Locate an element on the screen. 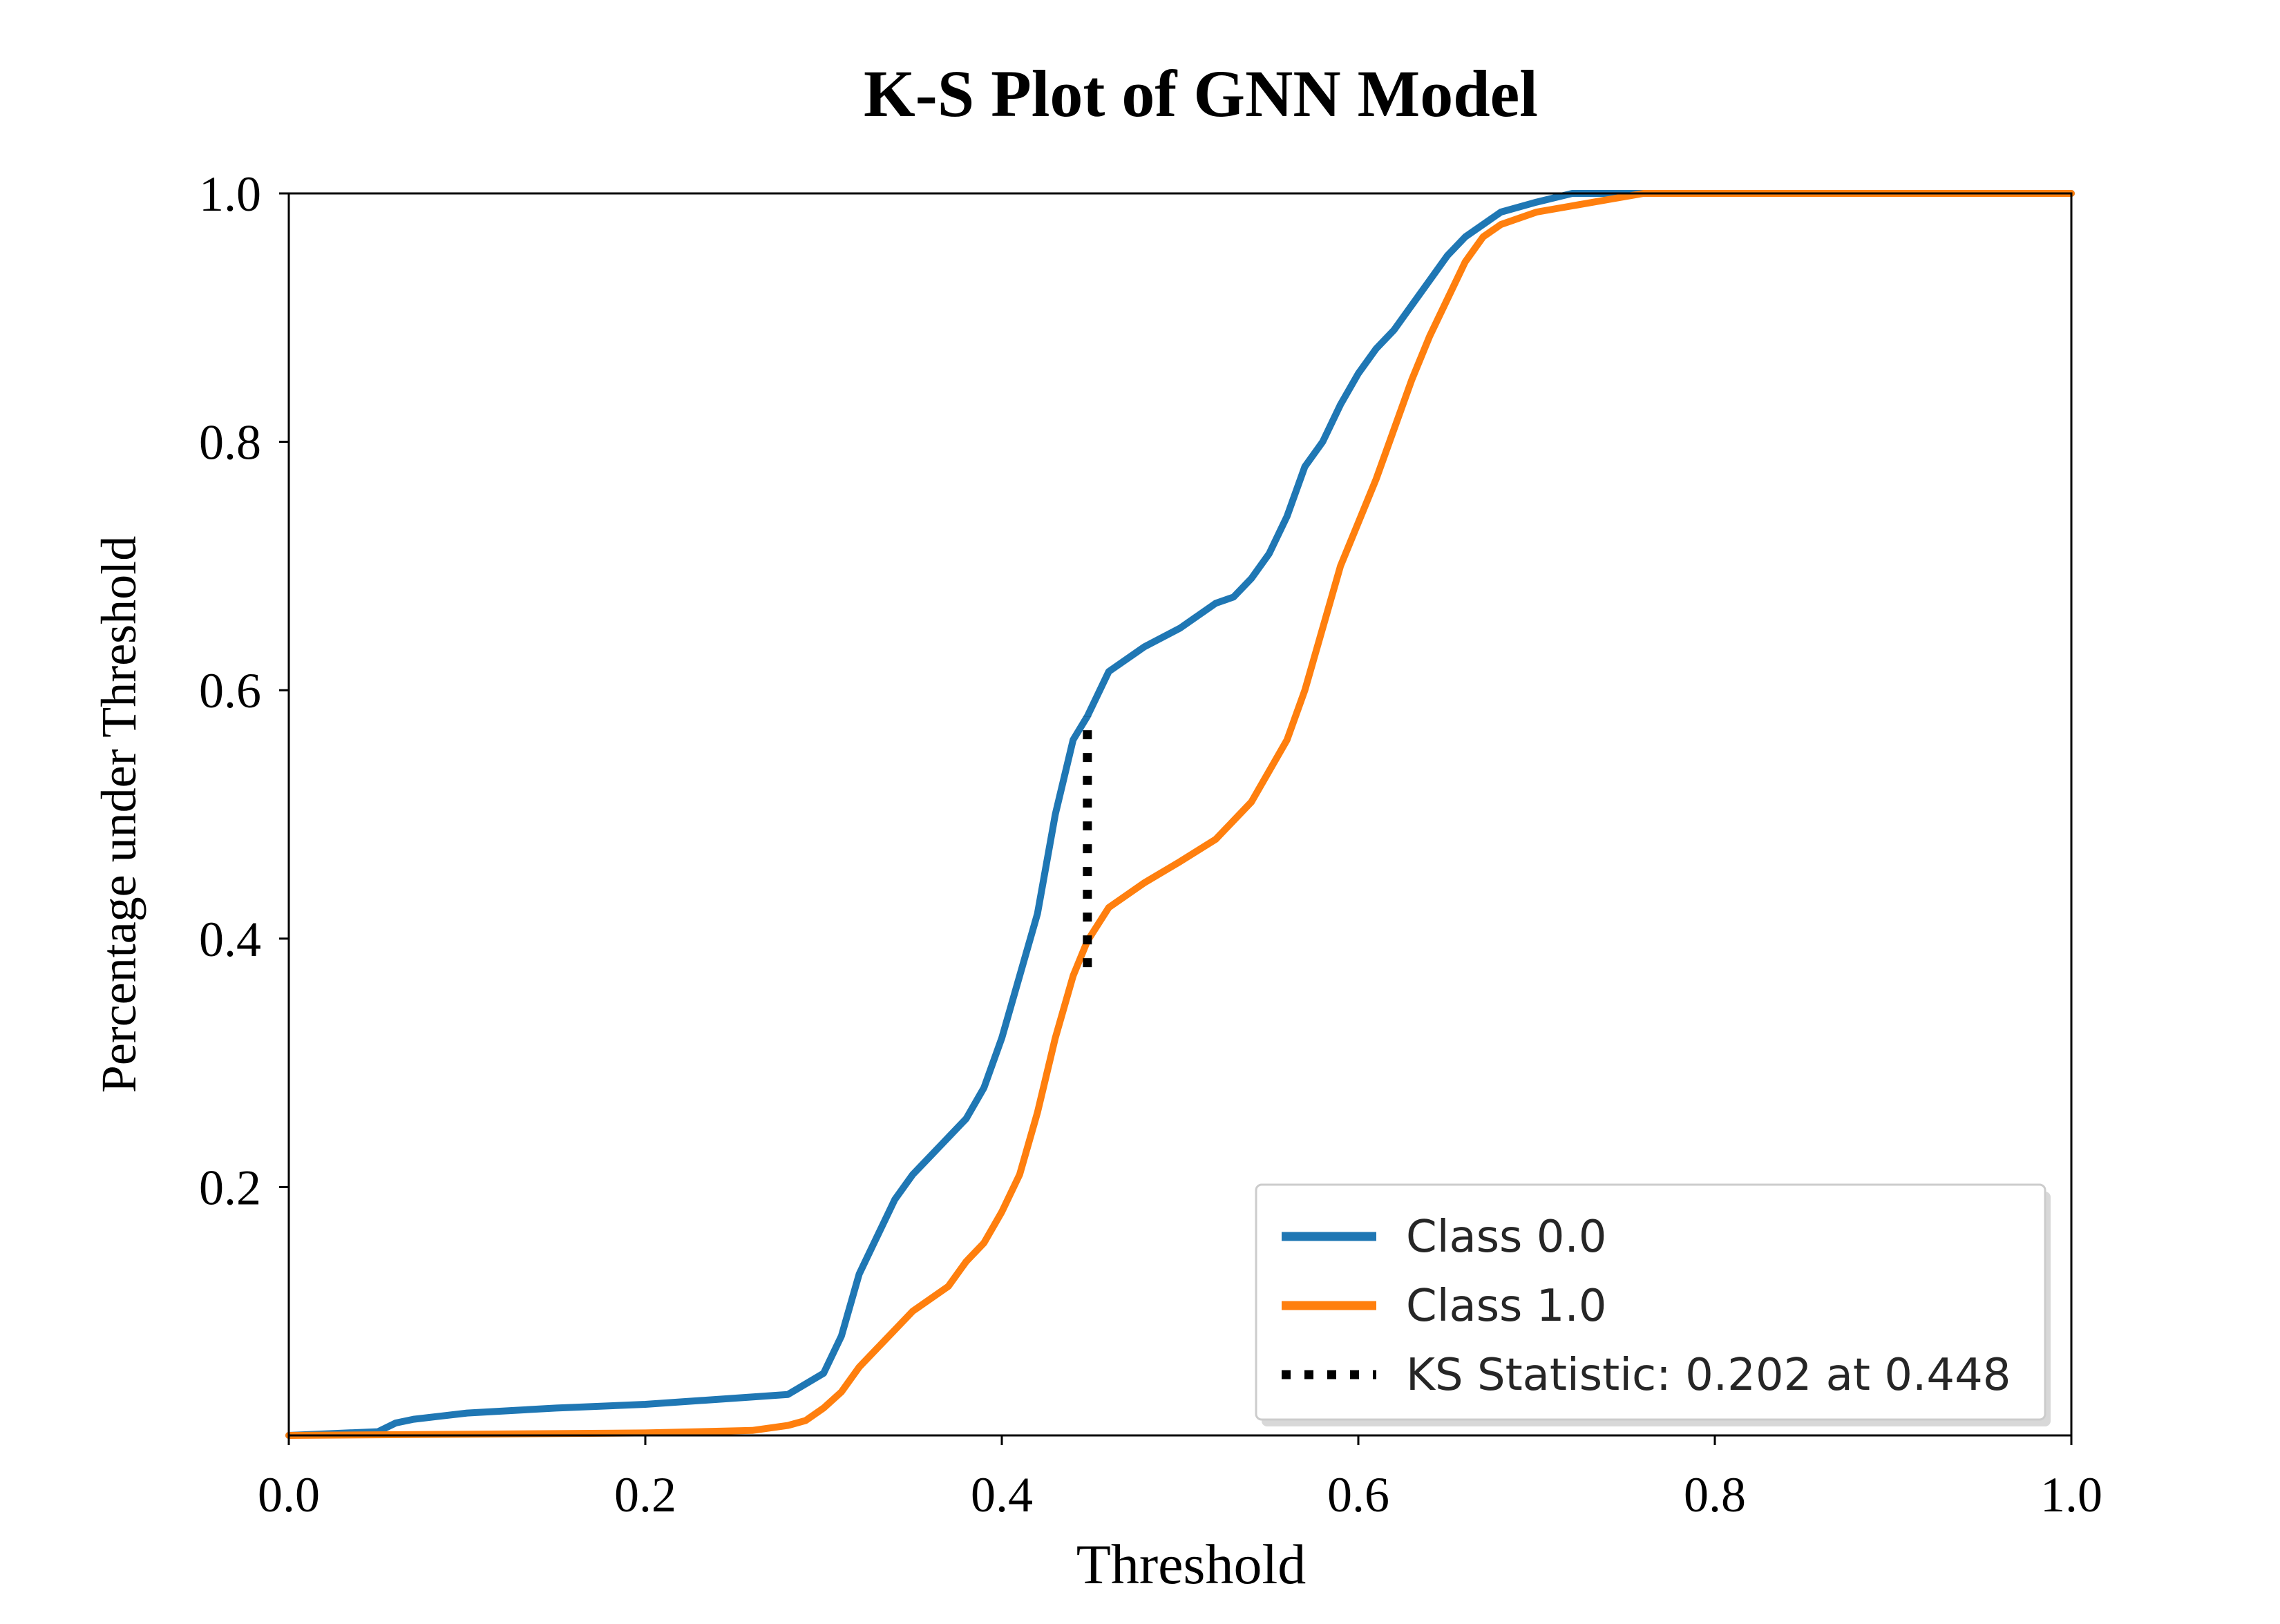  x-axis-label: Threshold is located at coordinates (1191, 1564).